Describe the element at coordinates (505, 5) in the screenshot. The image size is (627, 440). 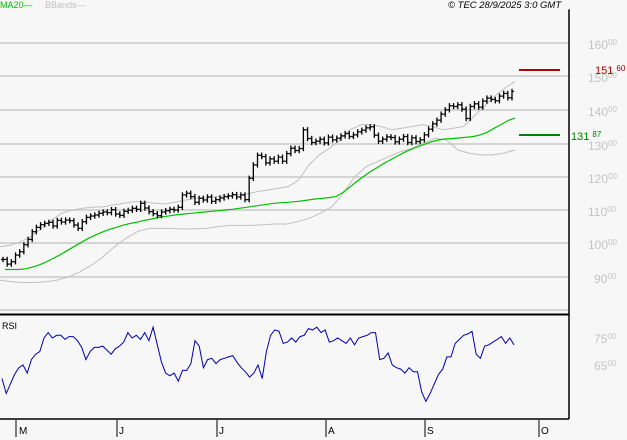
I see `copyright-timestamp: © TEC 28/9/2025 3:0 GMT` at that location.